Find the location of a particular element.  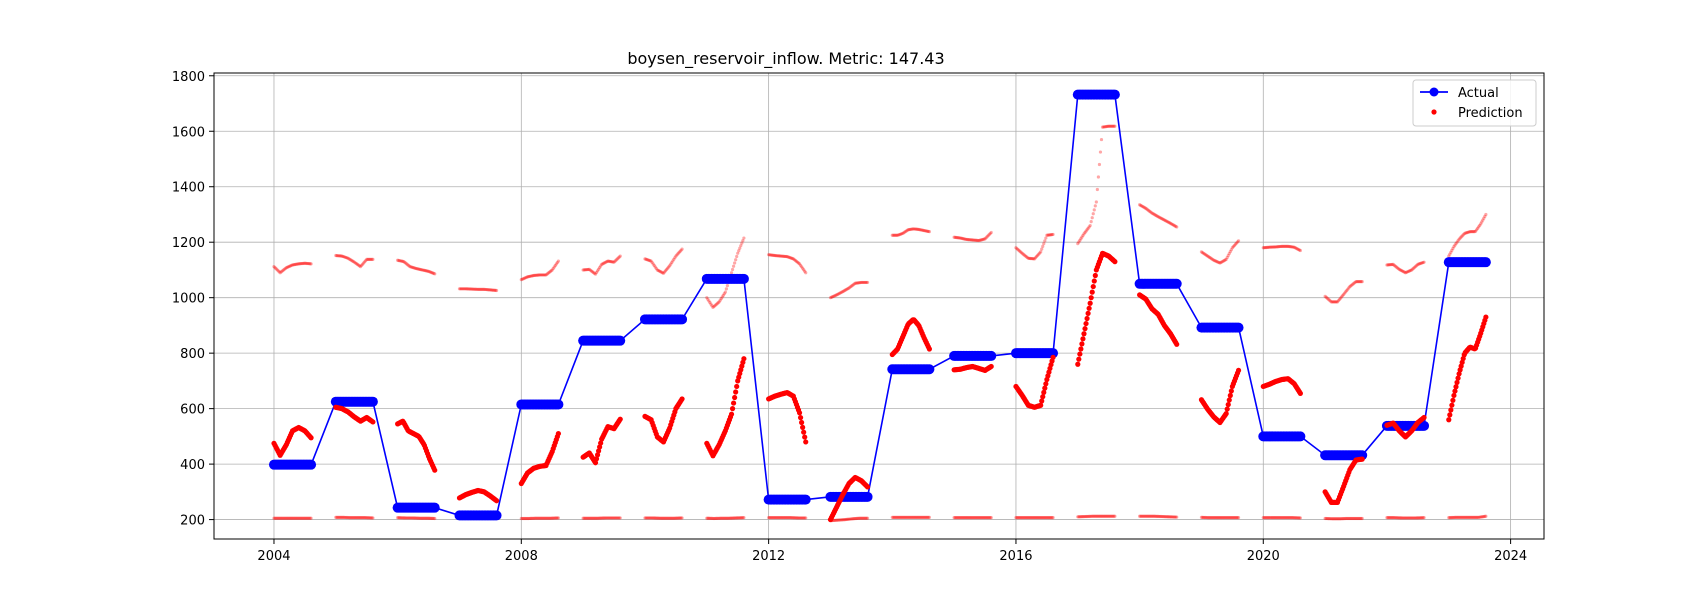

actual-point is located at coordinates (496, 515).